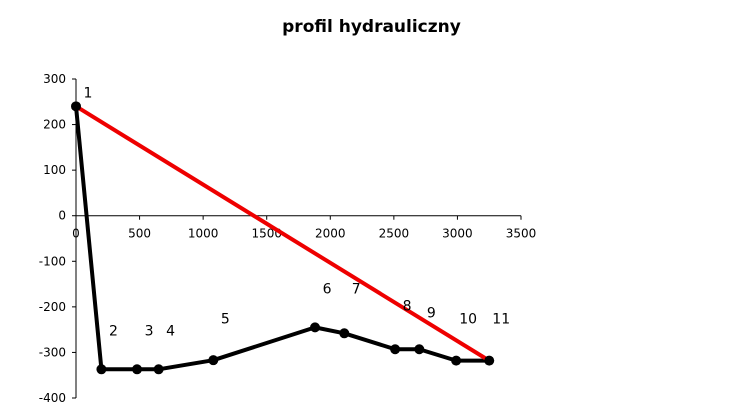  Describe the element at coordinates (52, 261) in the screenshot. I see `y-tick-label: -100` at that location.